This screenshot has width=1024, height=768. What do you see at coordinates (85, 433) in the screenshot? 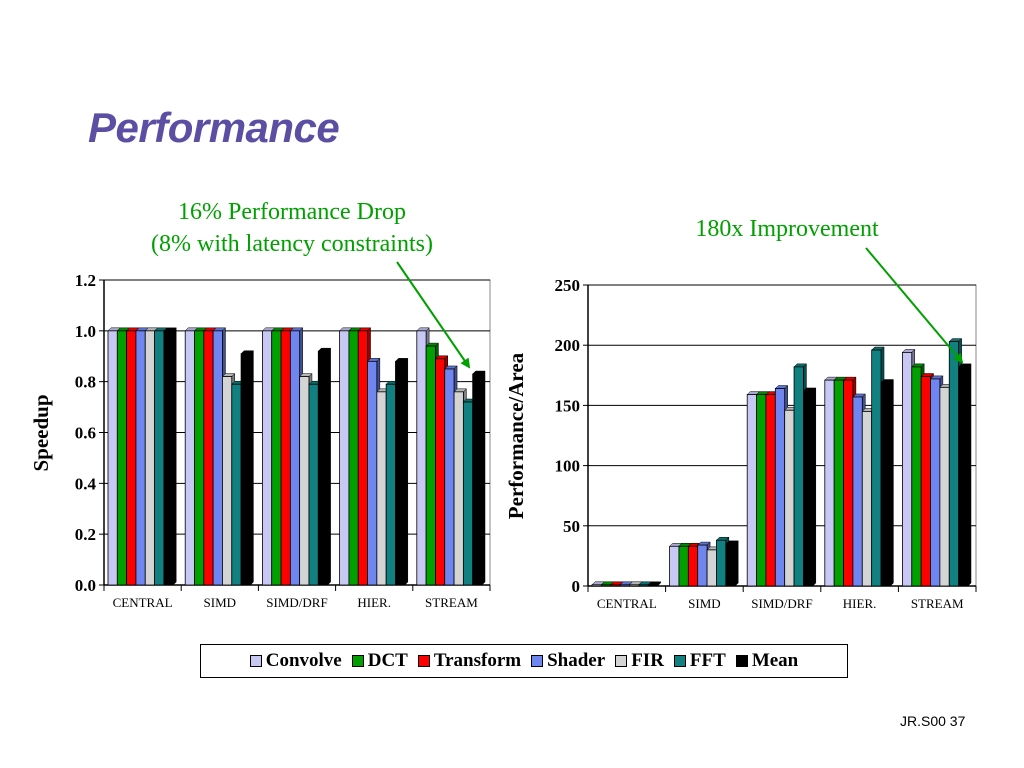
I see `y-tick-label: 0.6` at bounding box center [85, 433].